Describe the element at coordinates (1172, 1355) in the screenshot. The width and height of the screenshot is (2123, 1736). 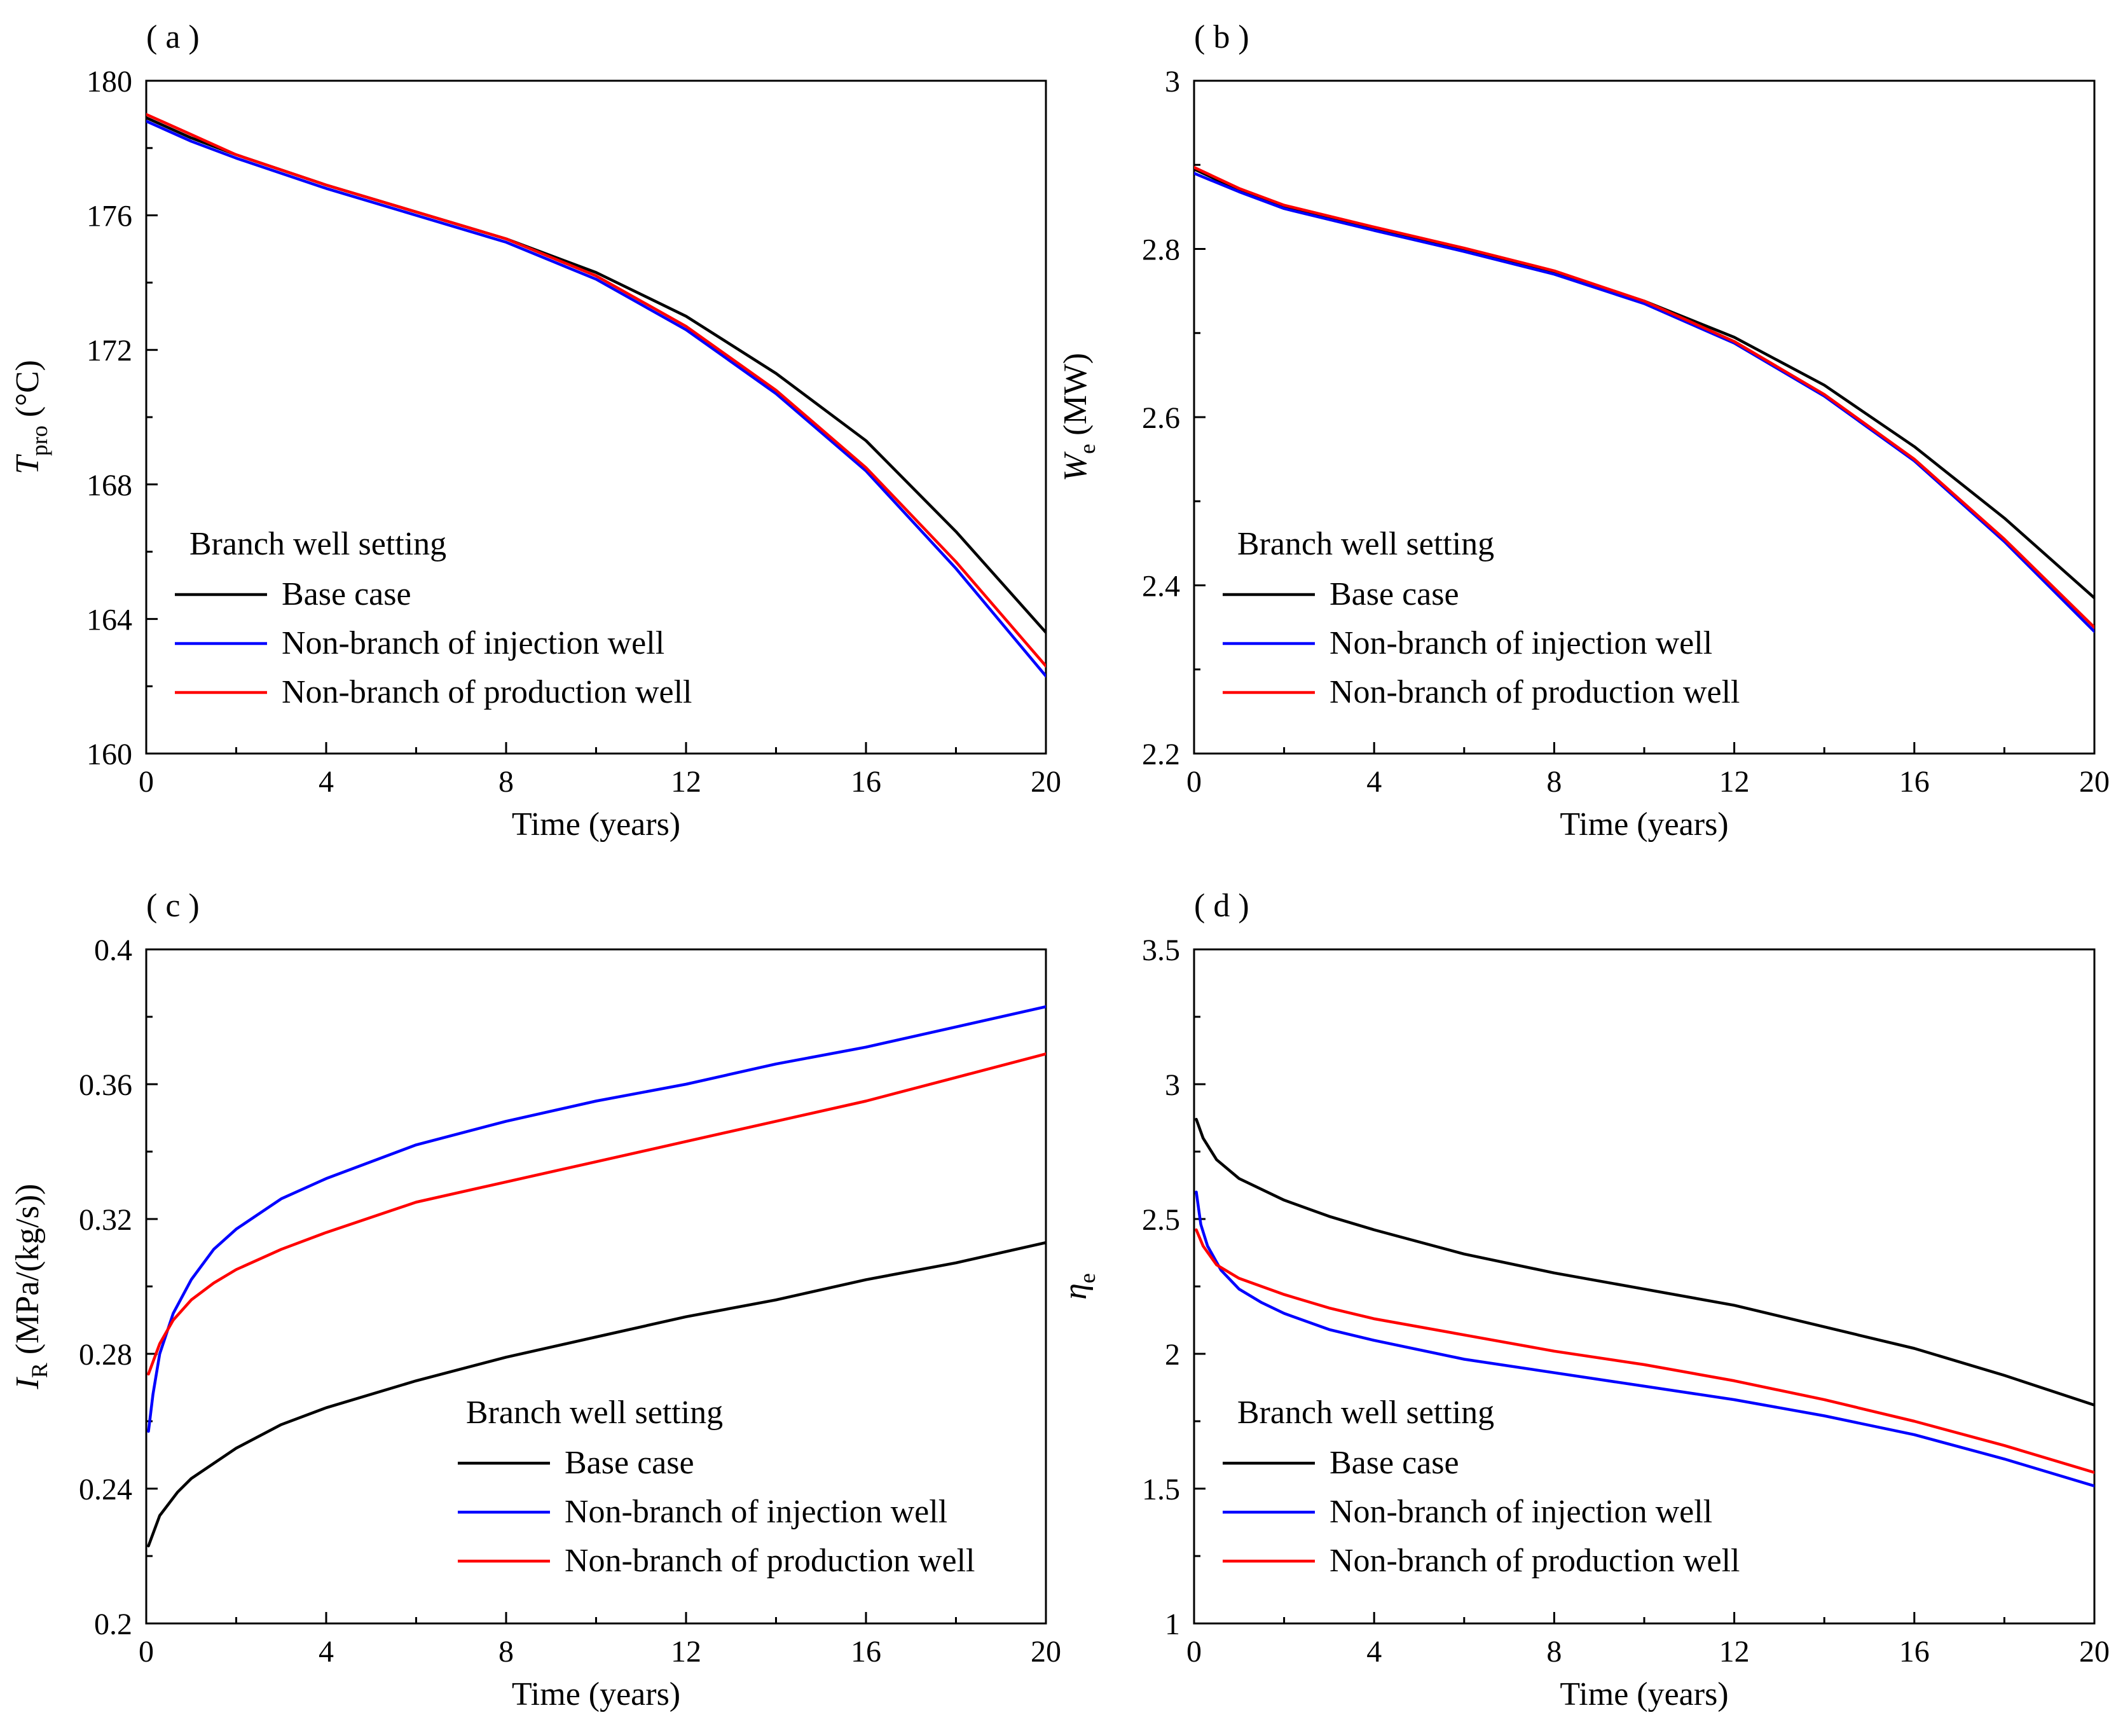
I see `y-tick-label: 2` at that location.